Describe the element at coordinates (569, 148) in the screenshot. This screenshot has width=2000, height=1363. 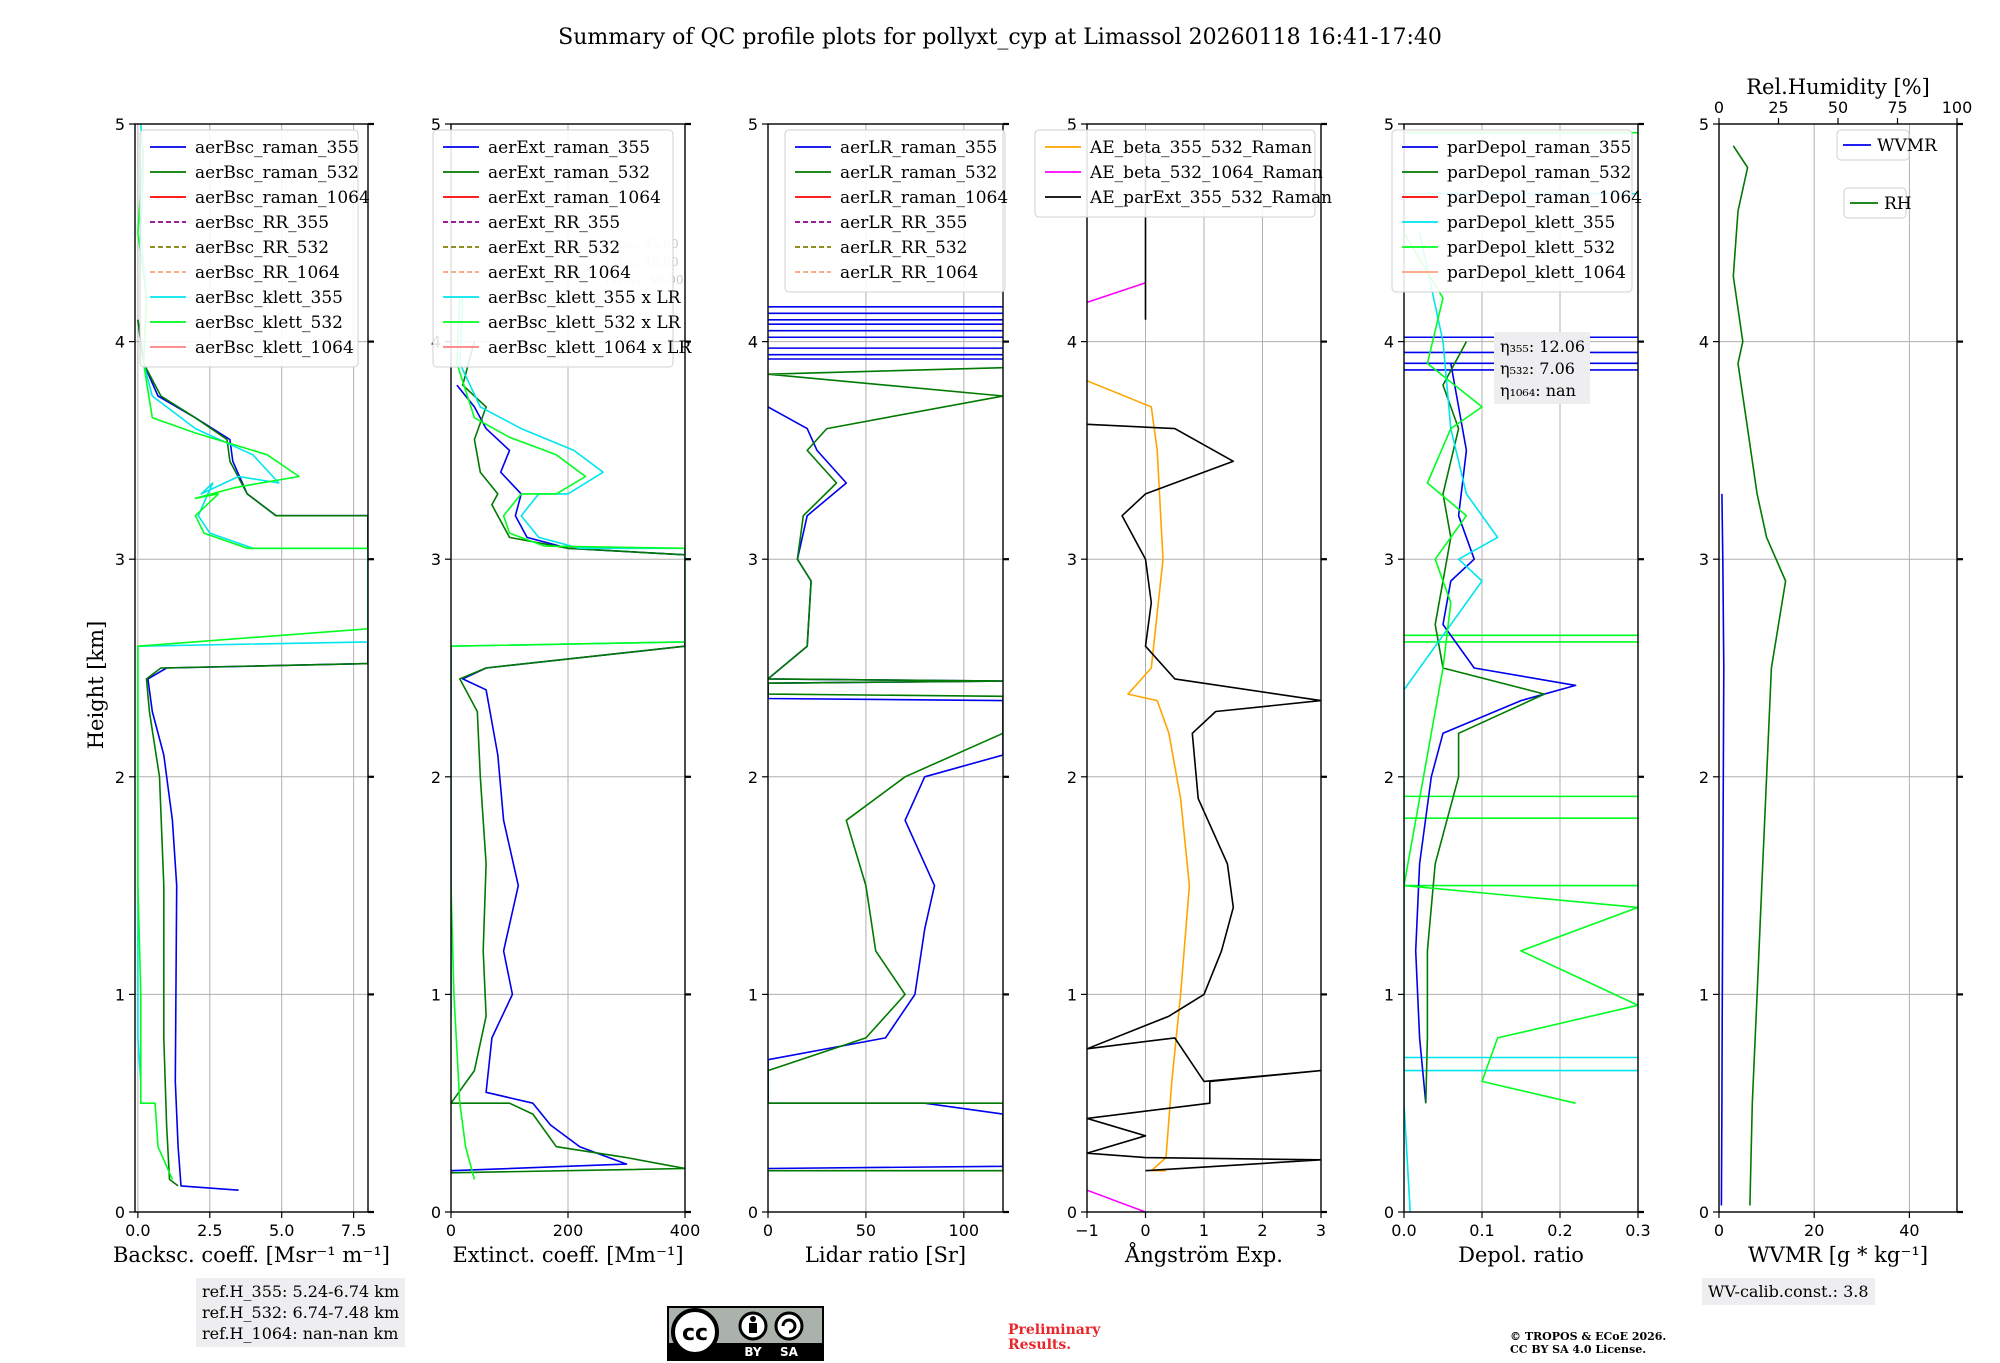
I see `legend-label: aerExt_raman_355` at that location.